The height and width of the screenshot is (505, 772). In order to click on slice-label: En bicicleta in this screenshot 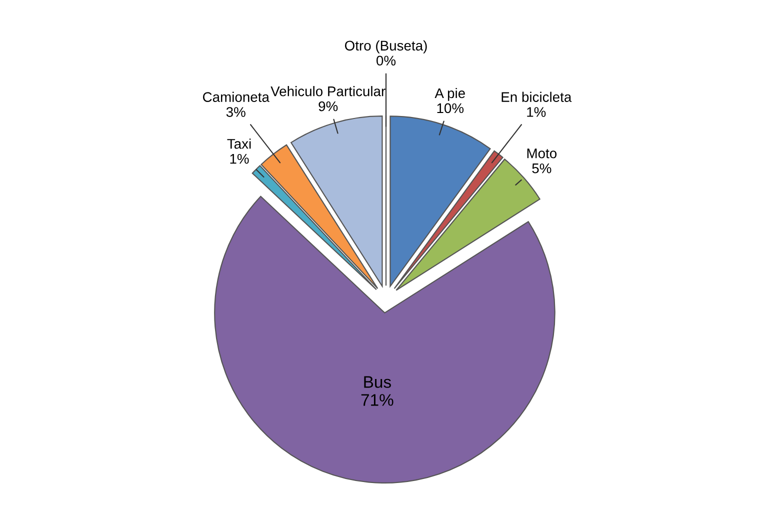, I will do `click(537, 97)`.